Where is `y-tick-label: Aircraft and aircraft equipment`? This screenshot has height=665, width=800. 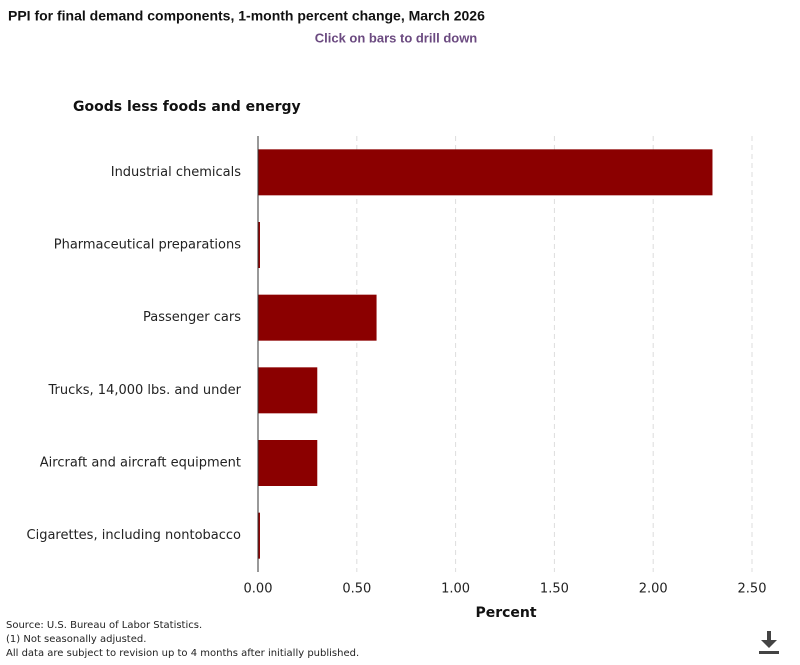
y-tick-label: Aircraft and aircraft equipment is located at coordinates (140, 463).